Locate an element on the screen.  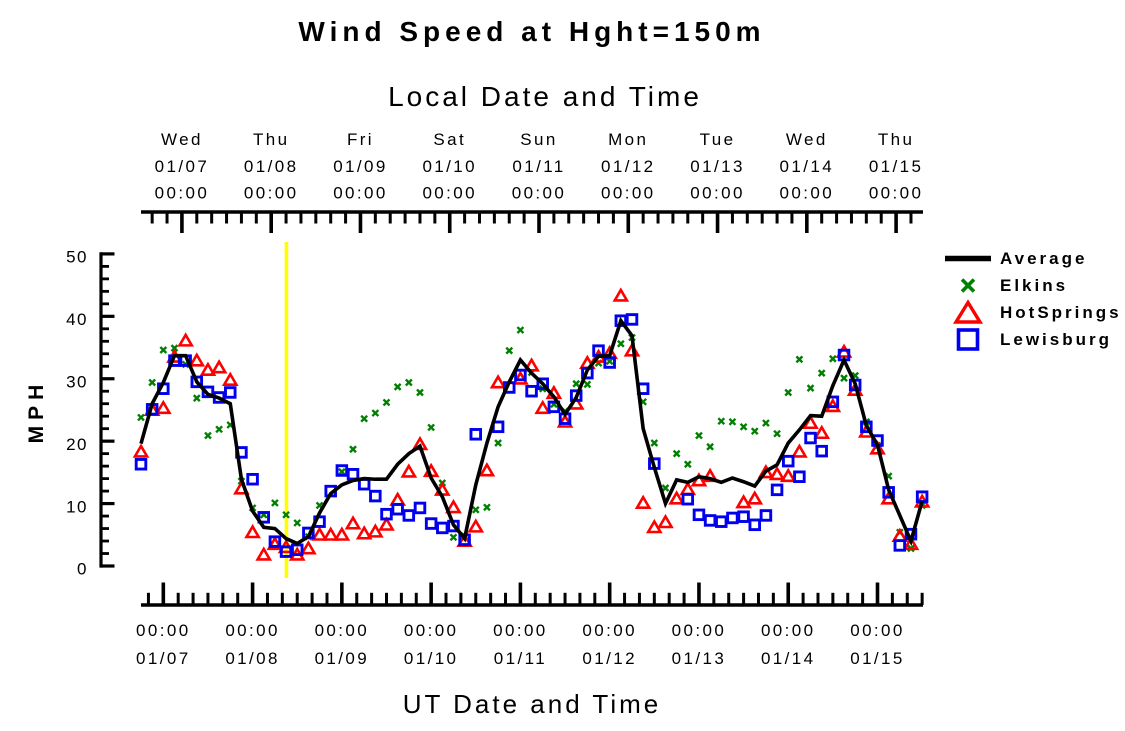
legend-item-hotsprings: HotSprings is located at coordinates (1030, 312).